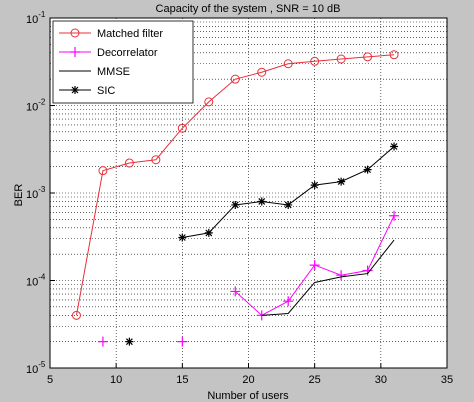  I want to click on legend-label: MMSE, so click(113, 72).